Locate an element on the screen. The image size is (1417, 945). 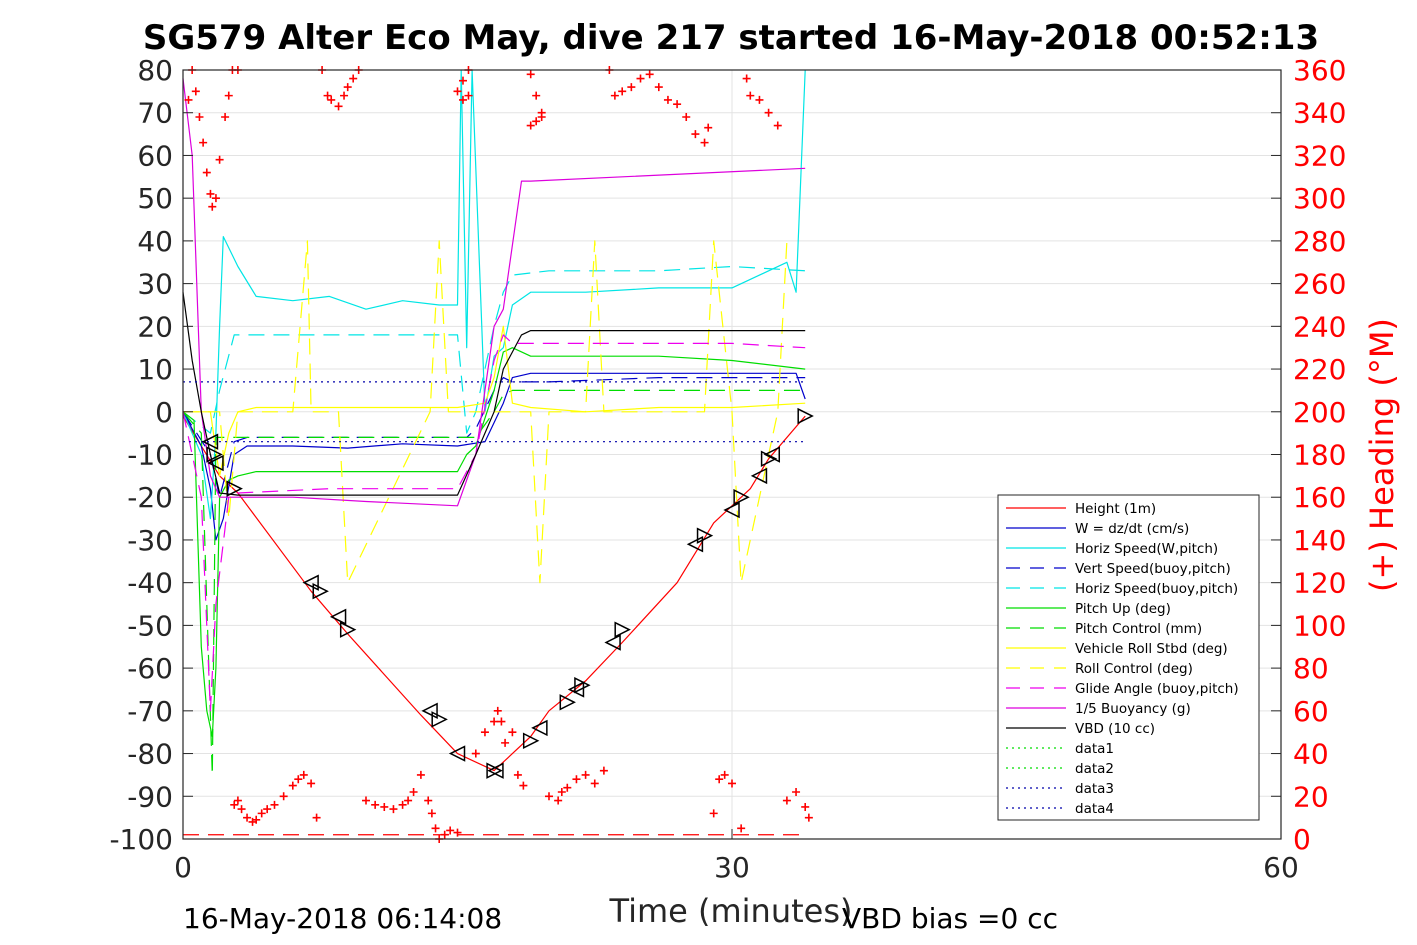
right-tick-label: 320 is located at coordinates (1319, 155).